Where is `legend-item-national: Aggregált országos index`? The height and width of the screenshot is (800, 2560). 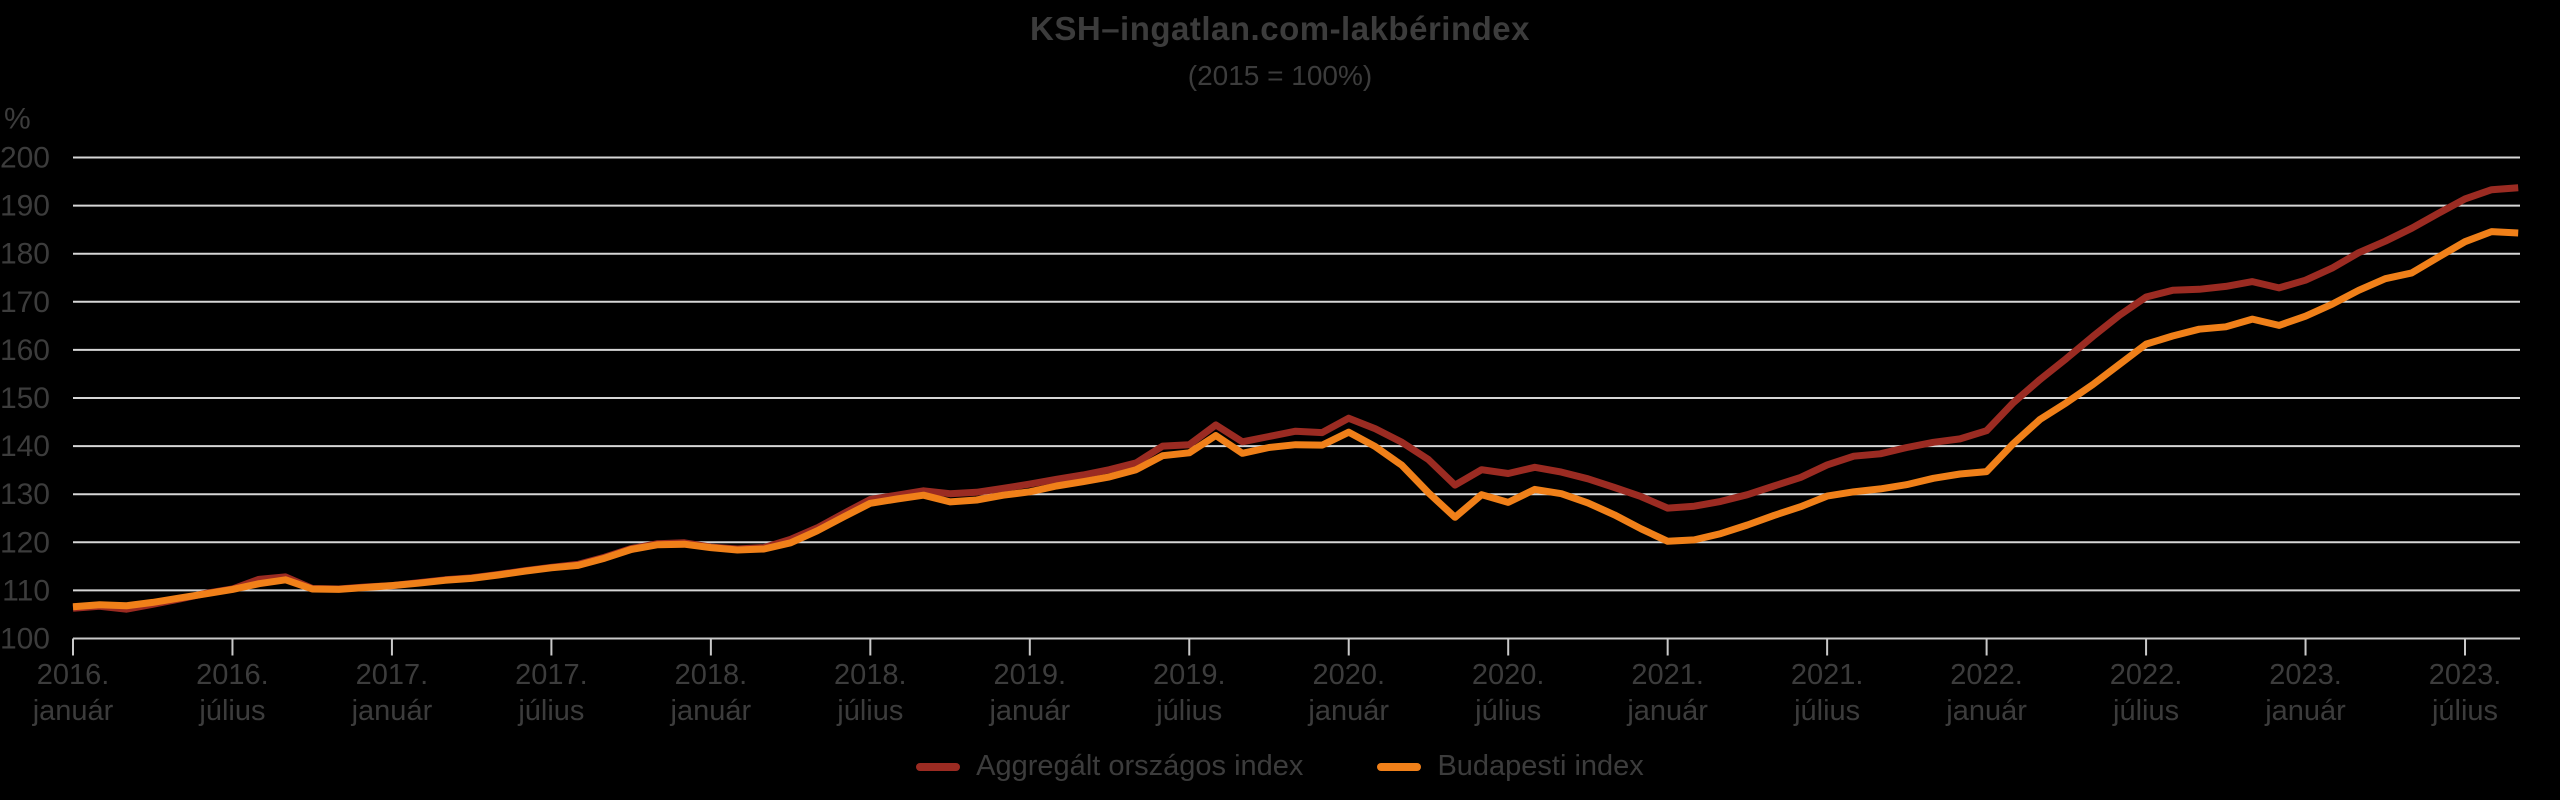 legend-item-national: Aggregált országos index is located at coordinates (1109, 766).